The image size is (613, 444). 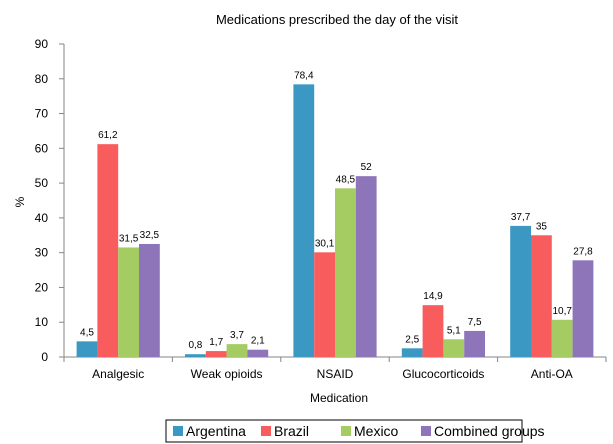 I want to click on data-label: 3,7, so click(x=237, y=335).